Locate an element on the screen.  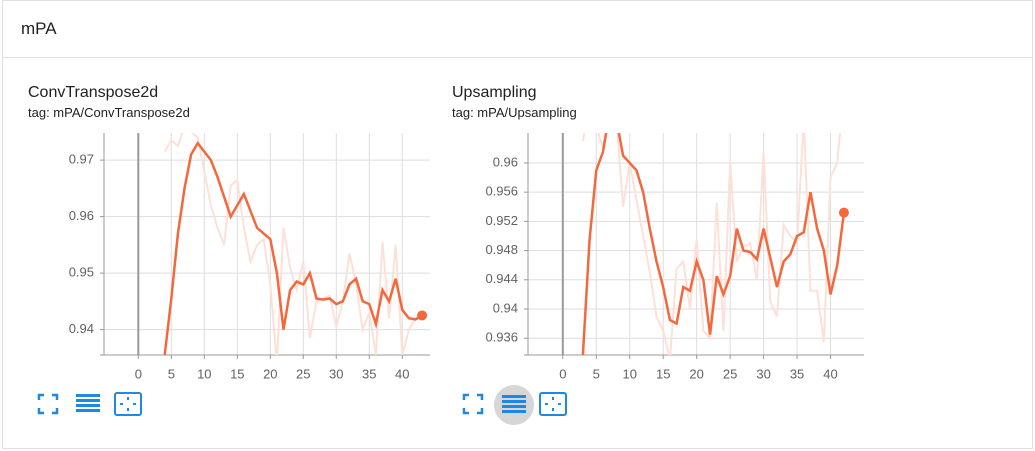
card-title: Upsampling is located at coordinates (494, 92).